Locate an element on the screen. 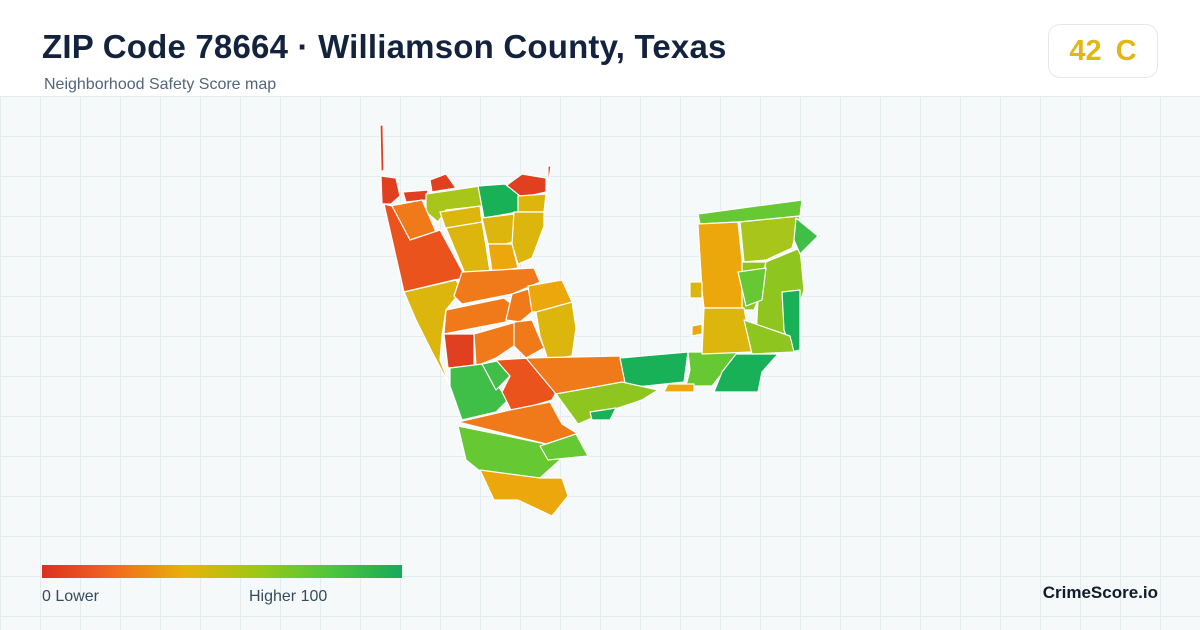  safety-score-value: 42 is located at coordinates (1085, 50).